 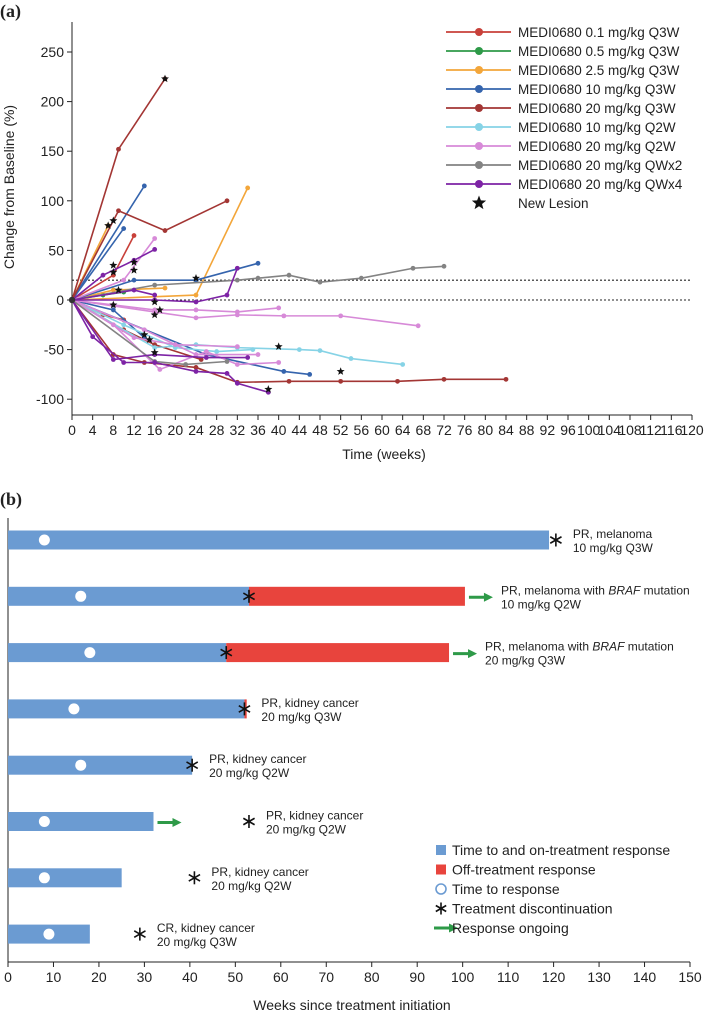 I want to click on panel-a-legend-label: MEDI0680 2.5 mg/kg Q3W, so click(x=599, y=70).